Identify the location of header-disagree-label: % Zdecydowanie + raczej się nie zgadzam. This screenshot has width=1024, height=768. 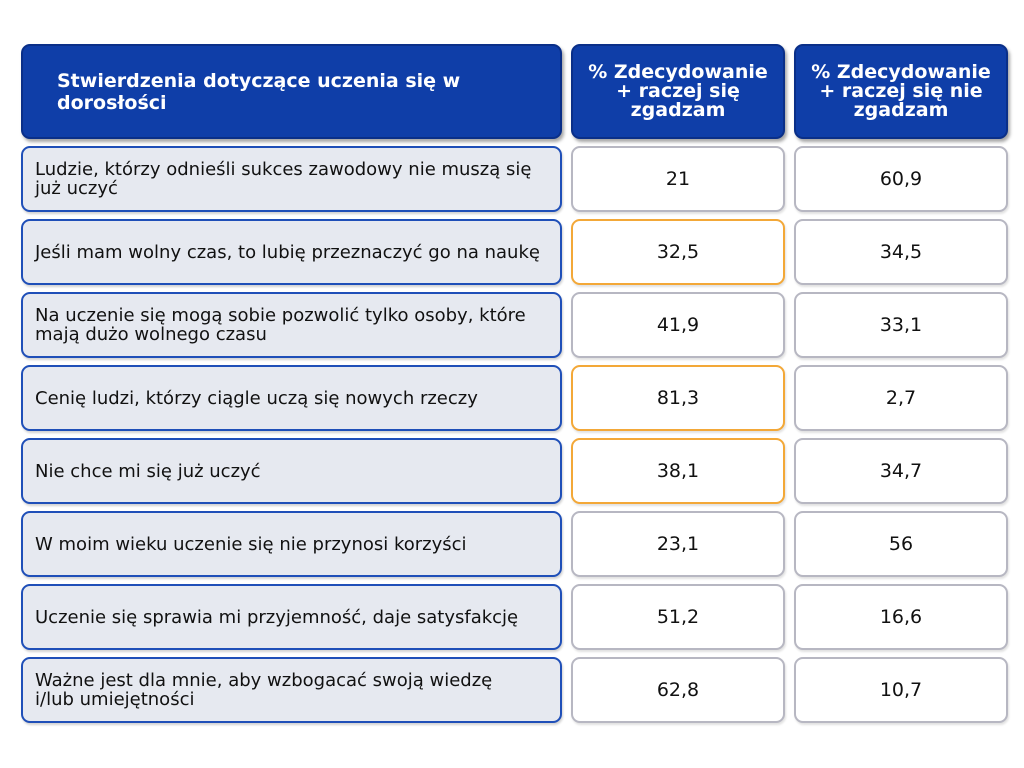
(901, 91).